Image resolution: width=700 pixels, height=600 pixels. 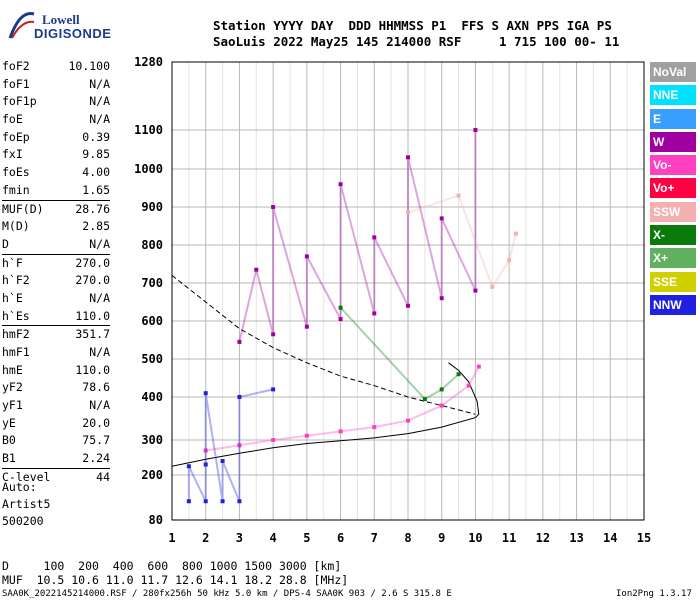 What do you see at coordinates (19, 487) in the screenshot?
I see `auto-label: Auto:` at bounding box center [19, 487].